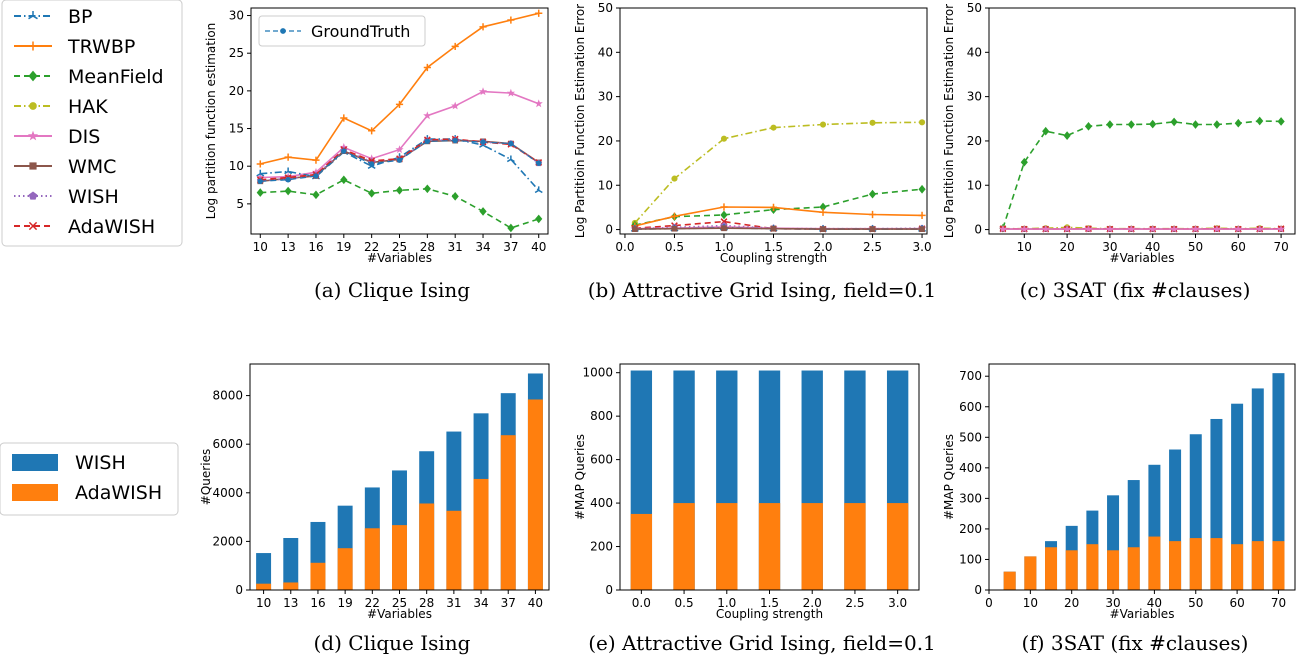 The image size is (1302, 666). Describe the element at coordinates (227, 493) in the screenshot. I see `y-tick-label: 4000` at that location.